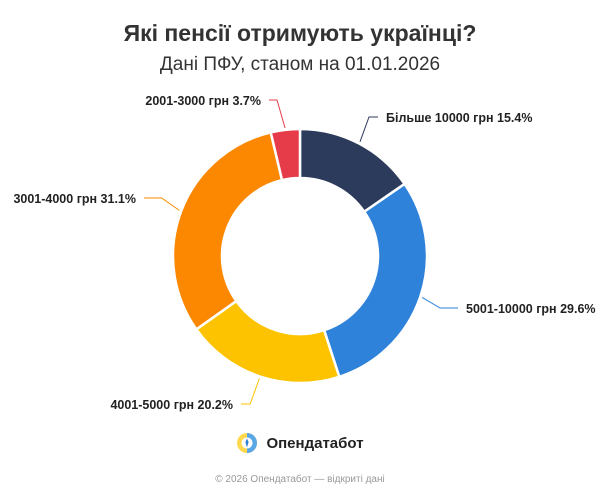 The height and width of the screenshot is (500, 600). I want to click on slice-label: 4001-5000 грн 20.2%, so click(171, 405).